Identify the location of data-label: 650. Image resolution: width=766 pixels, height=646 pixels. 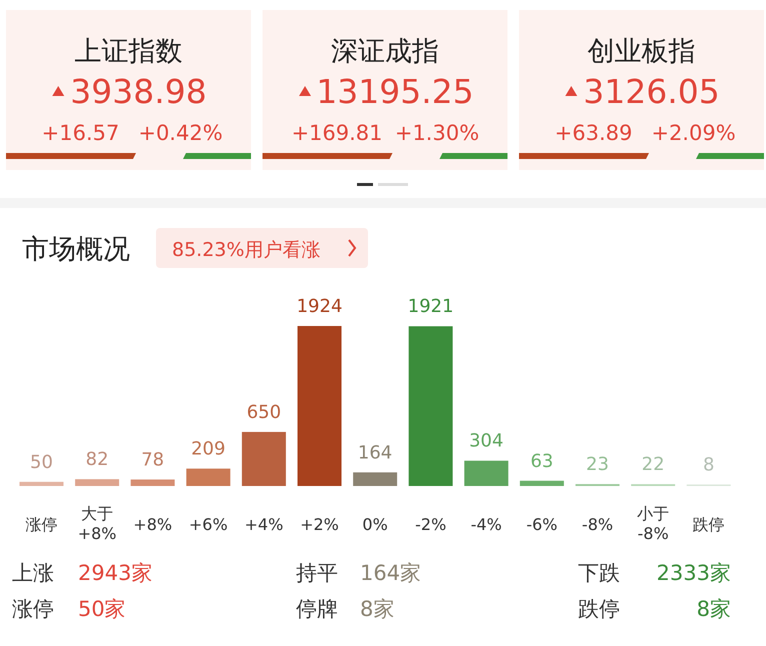
(264, 412).